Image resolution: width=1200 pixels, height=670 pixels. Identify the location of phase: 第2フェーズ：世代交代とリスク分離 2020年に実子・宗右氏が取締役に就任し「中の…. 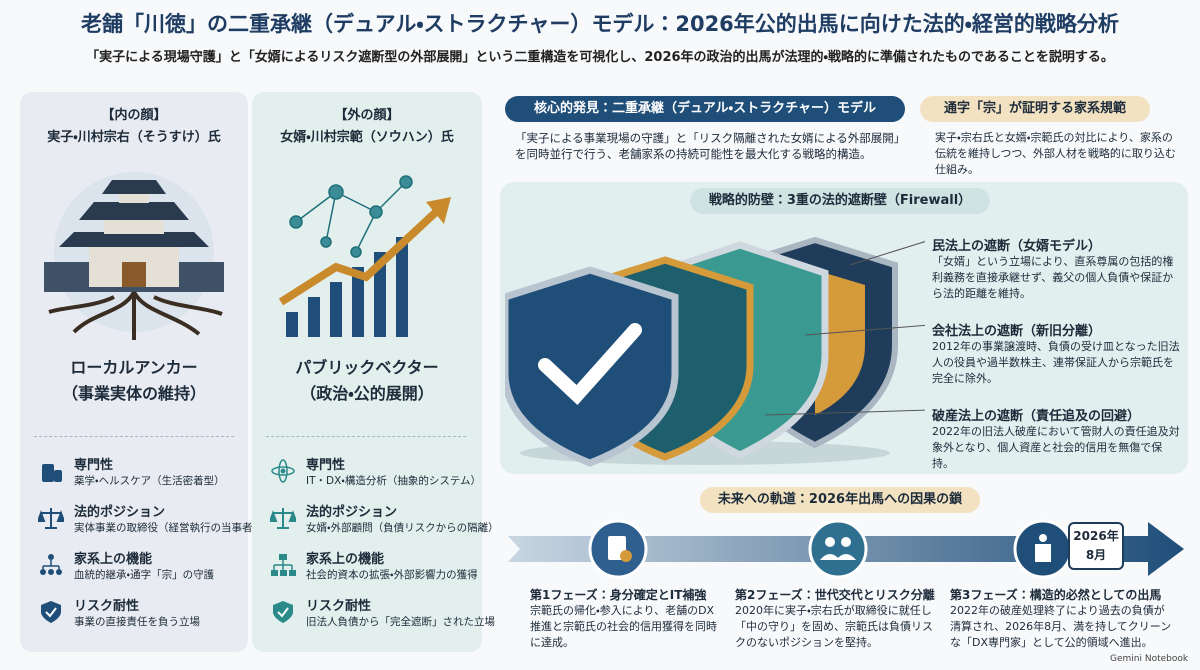
(835, 618).